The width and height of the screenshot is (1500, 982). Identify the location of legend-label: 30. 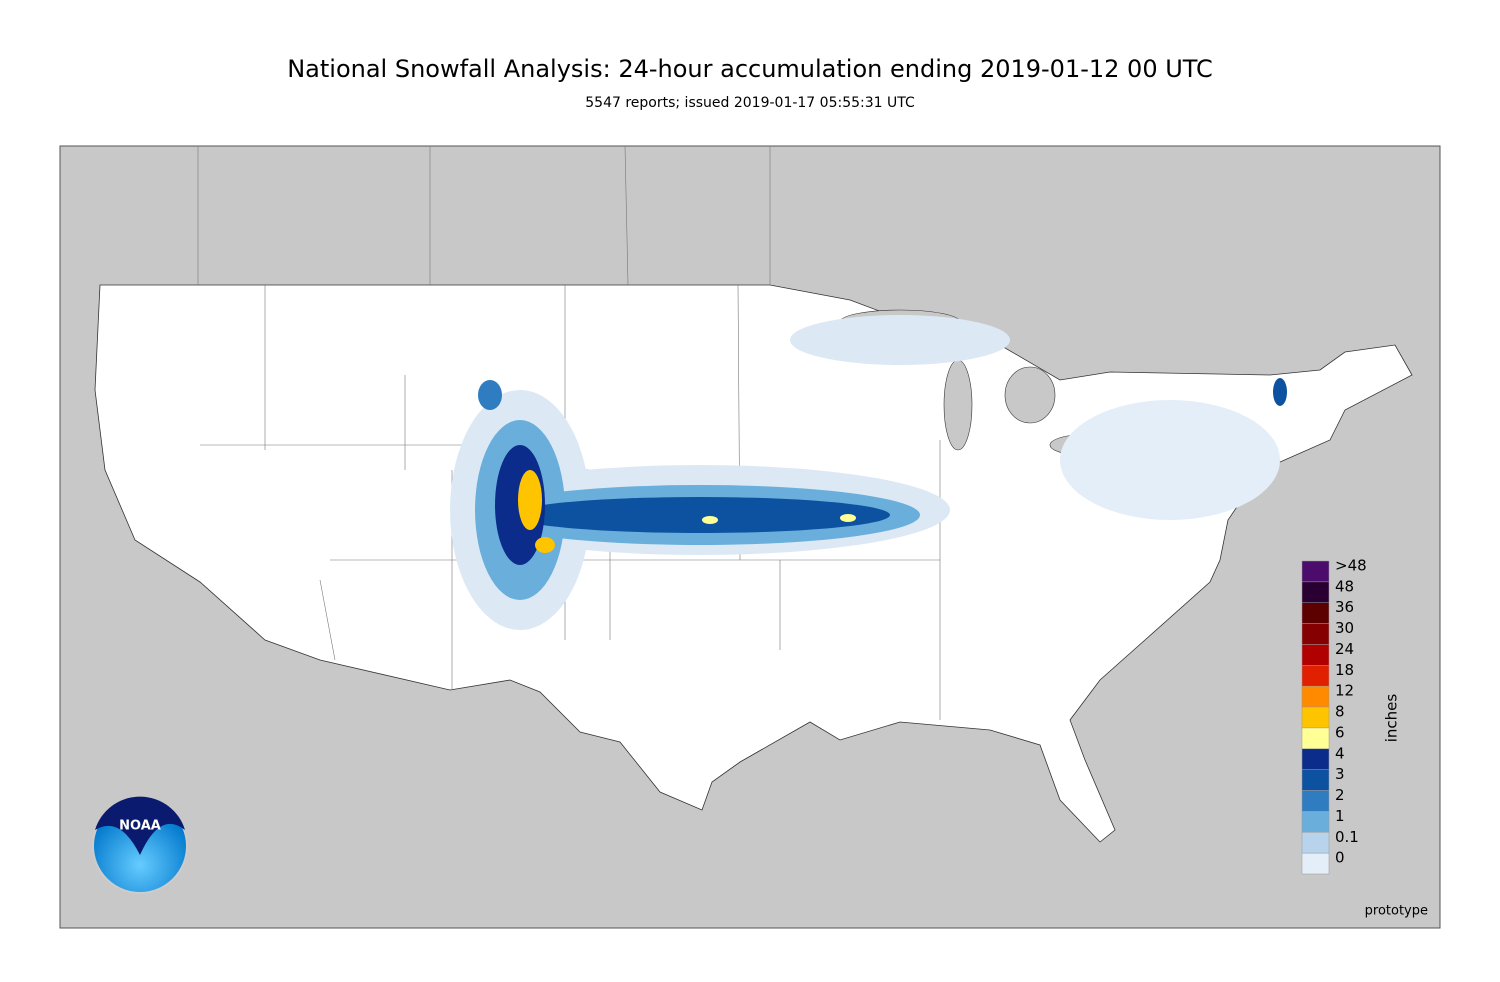
(1344, 628).